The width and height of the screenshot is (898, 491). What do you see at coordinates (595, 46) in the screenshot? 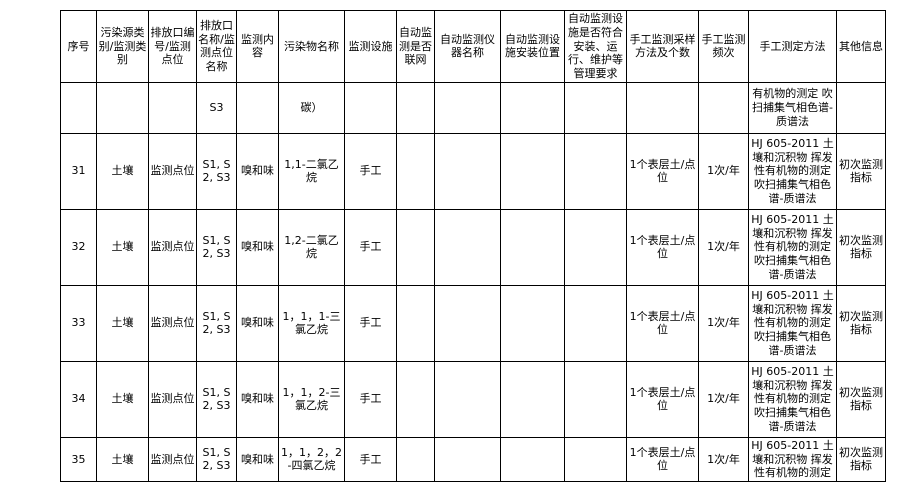
I see `header-cell-auto-compliance: 自动监测设施是否符合安装、运行、维护等管理要求` at bounding box center [595, 46].